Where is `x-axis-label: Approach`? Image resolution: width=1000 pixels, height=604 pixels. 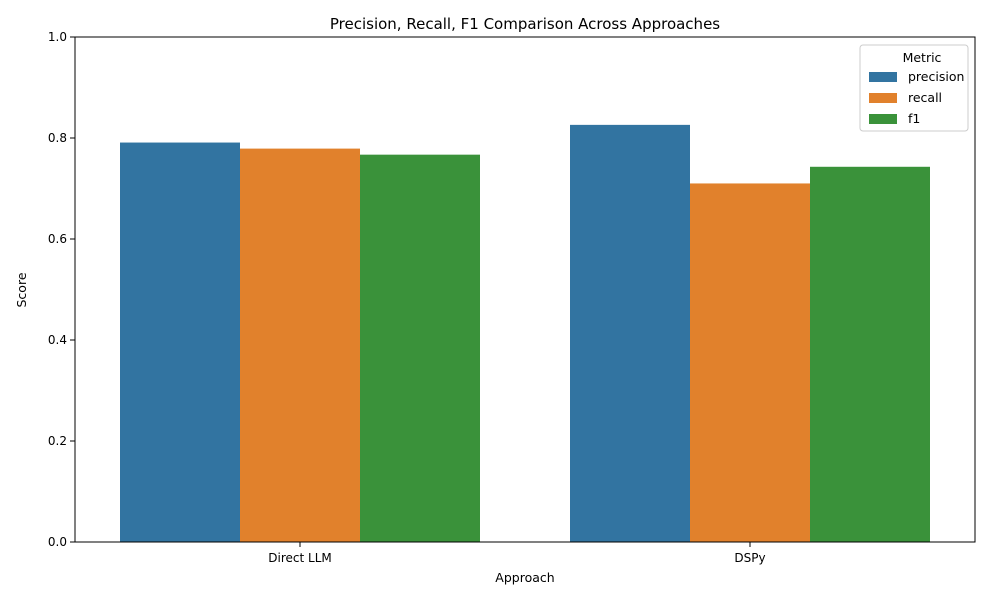
x-axis-label: Approach is located at coordinates (524, 577).